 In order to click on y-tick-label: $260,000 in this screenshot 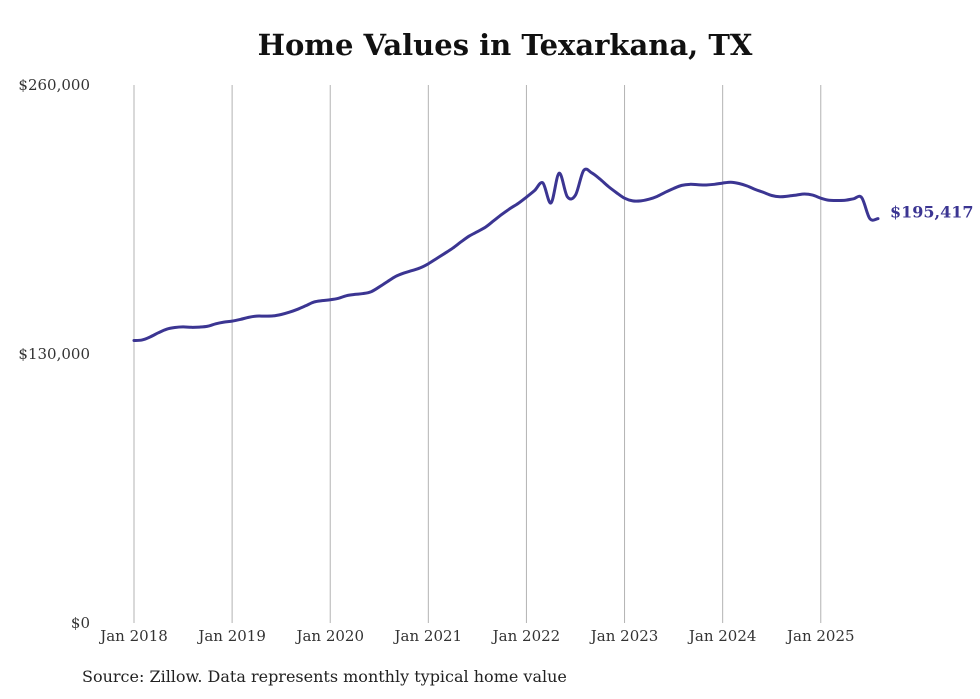, I will do `click(54, 85)`.